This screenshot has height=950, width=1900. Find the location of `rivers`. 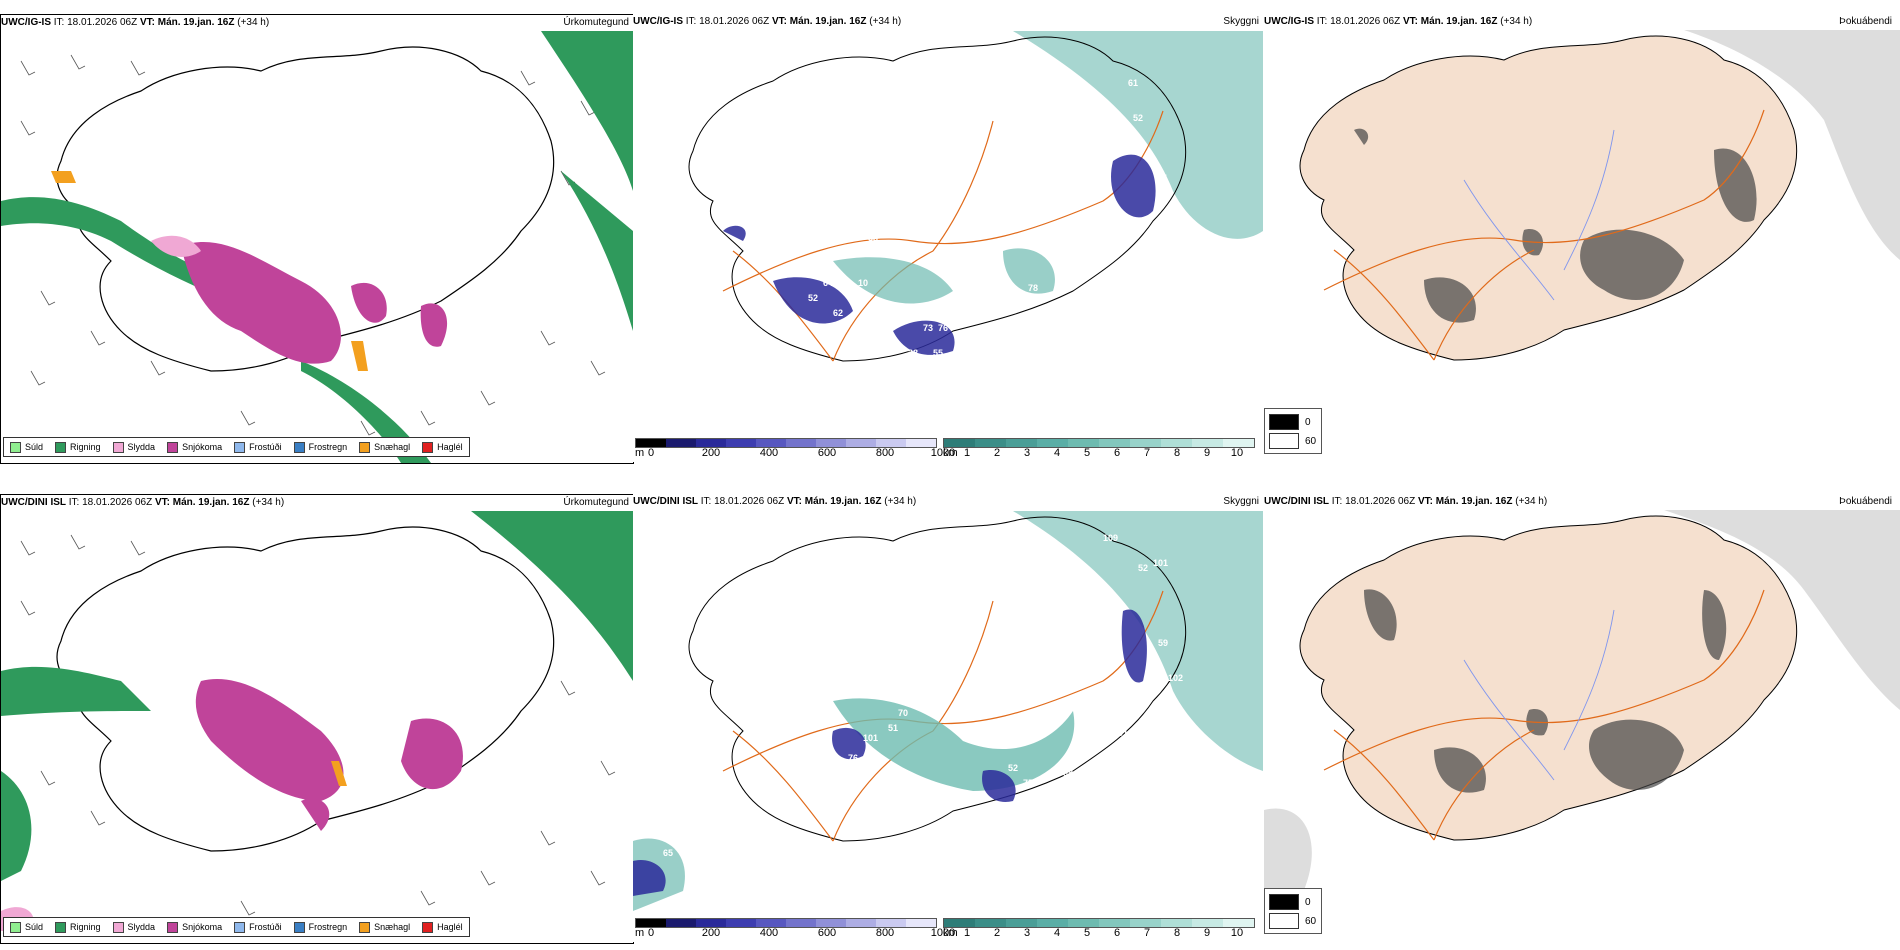

rivers is located at coordinates (1539, 695).